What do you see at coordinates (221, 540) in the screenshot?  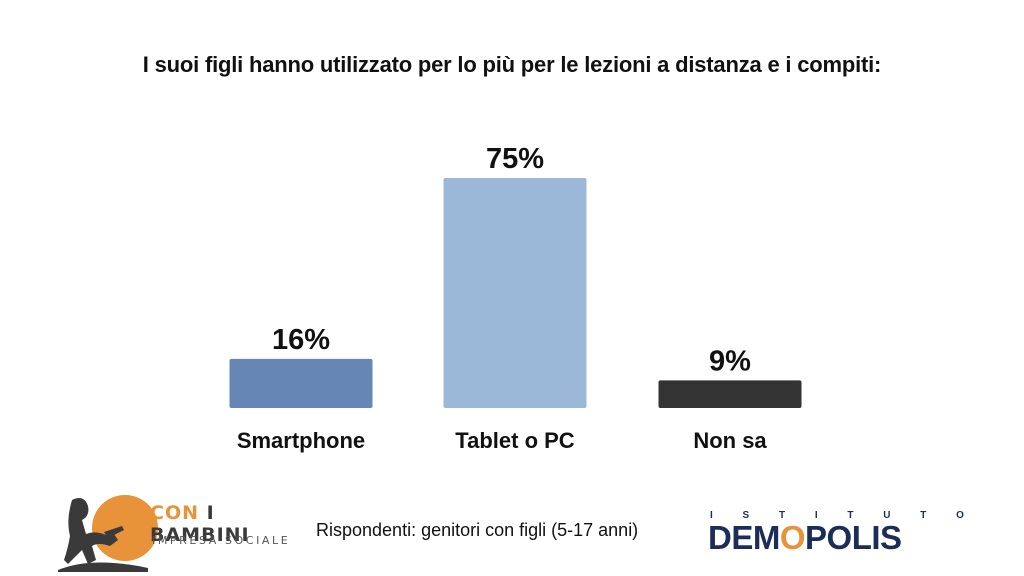 I see `brand-subtitle: IMPRESA SOCIALE` at bounding box center [221, 540].